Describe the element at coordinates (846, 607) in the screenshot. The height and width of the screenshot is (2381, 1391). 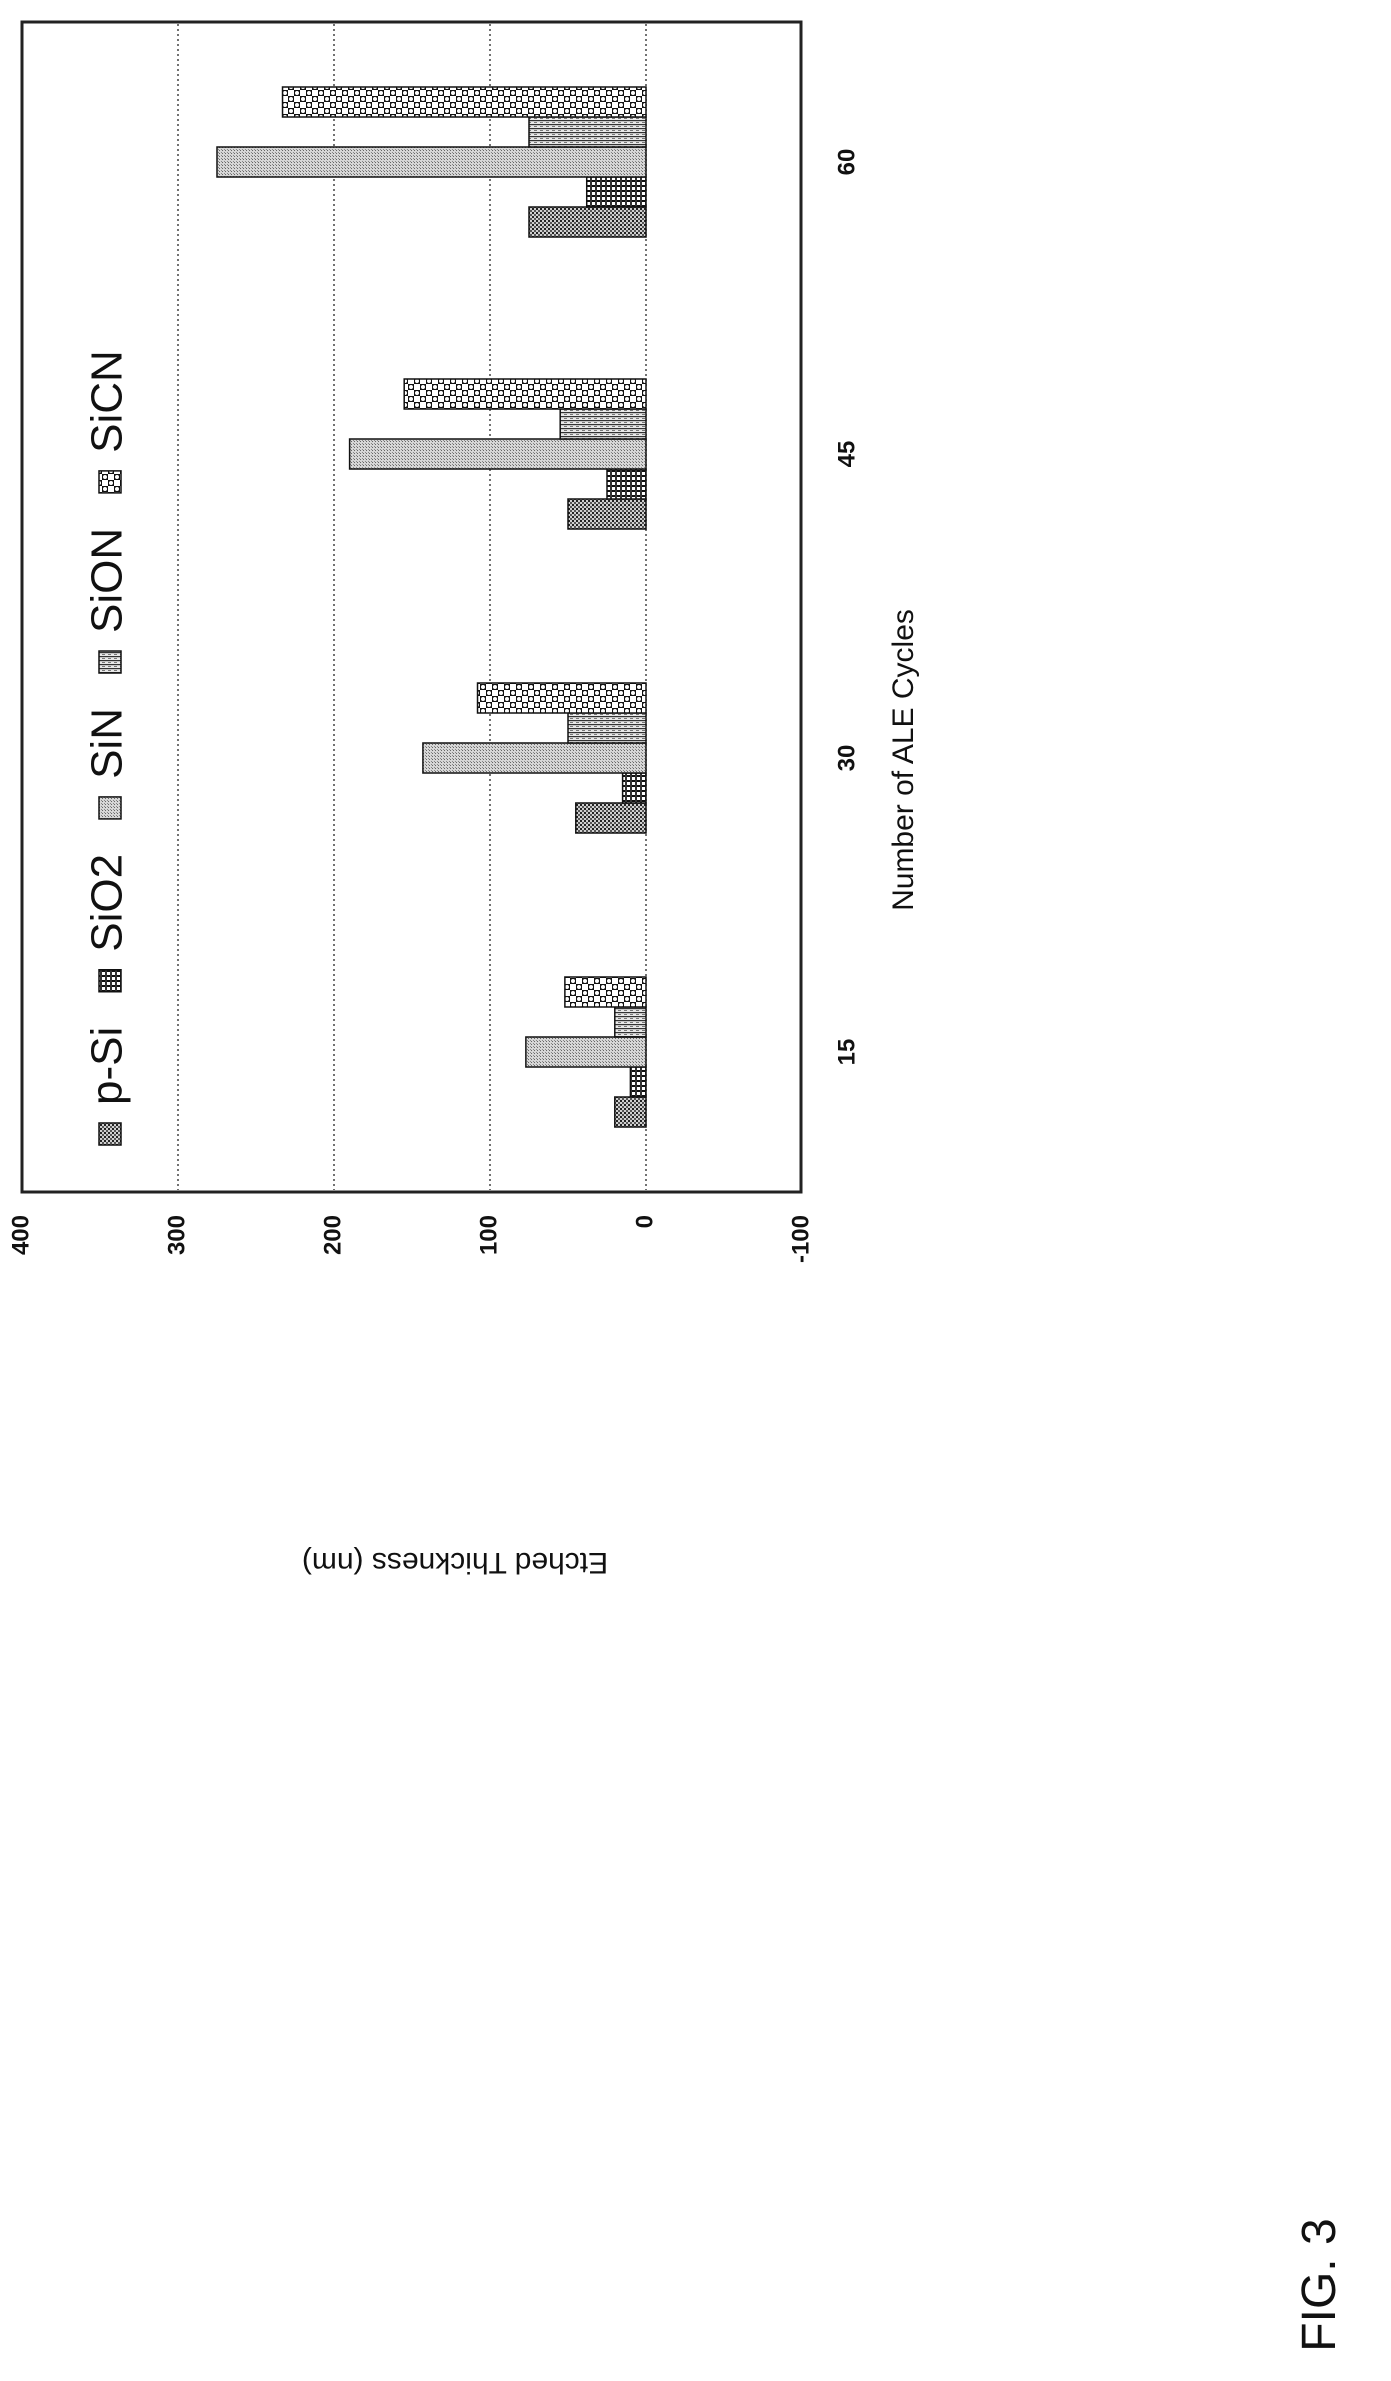
I see `x-tick-labels: 15 30 45 60` at that location.